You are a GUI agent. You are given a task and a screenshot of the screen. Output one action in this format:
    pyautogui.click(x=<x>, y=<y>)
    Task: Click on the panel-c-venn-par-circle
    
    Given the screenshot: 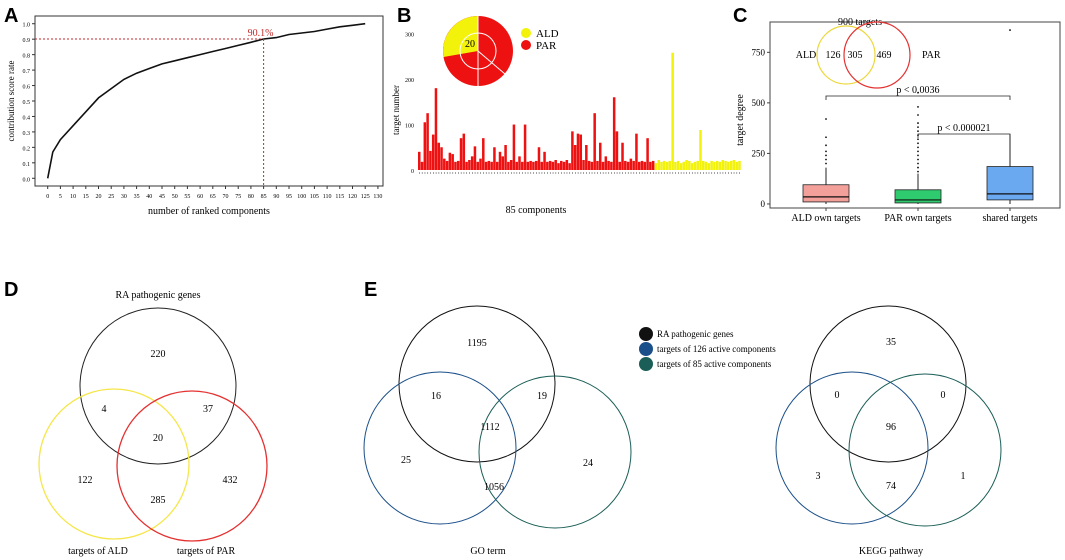 What is the action you would take?
    pyautogui.click(x=877, y=55)
    